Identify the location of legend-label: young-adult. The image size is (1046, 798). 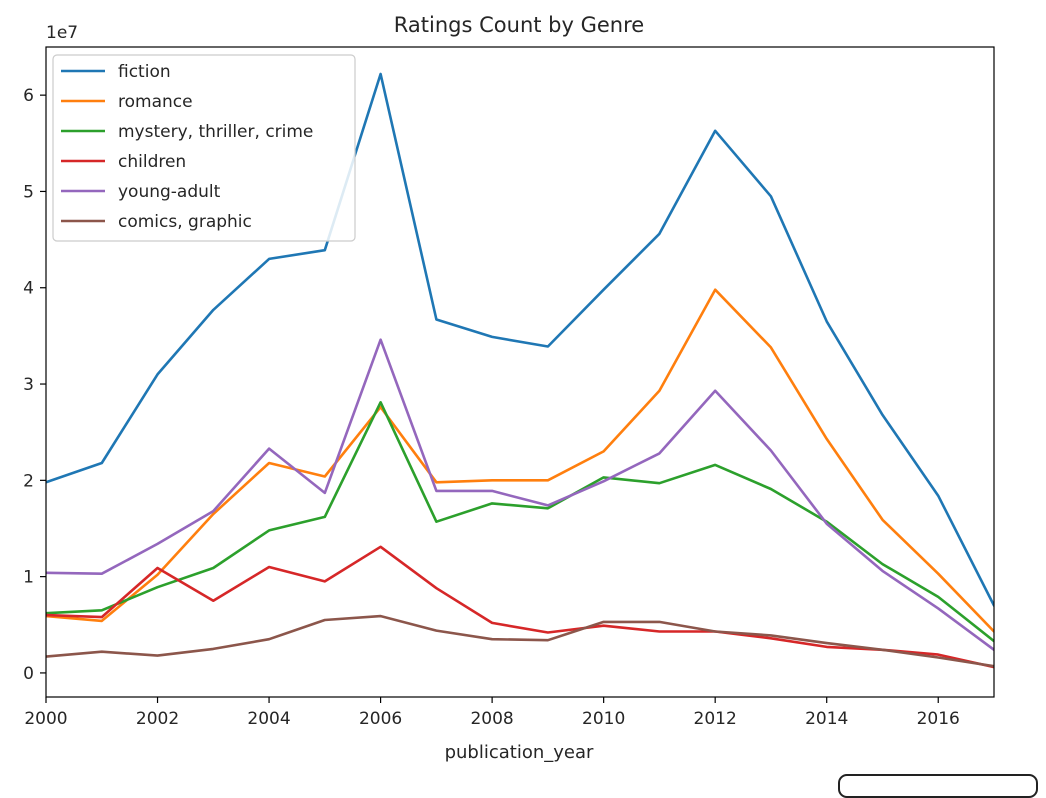
(169, 192).